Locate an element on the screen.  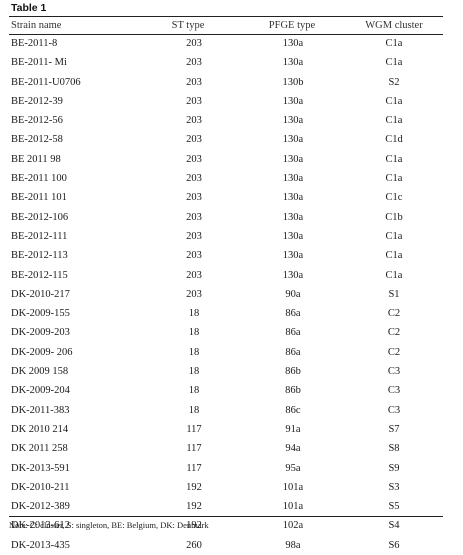
table-cell-wgm-cluster: S9 is located at coordinates (394, 468).